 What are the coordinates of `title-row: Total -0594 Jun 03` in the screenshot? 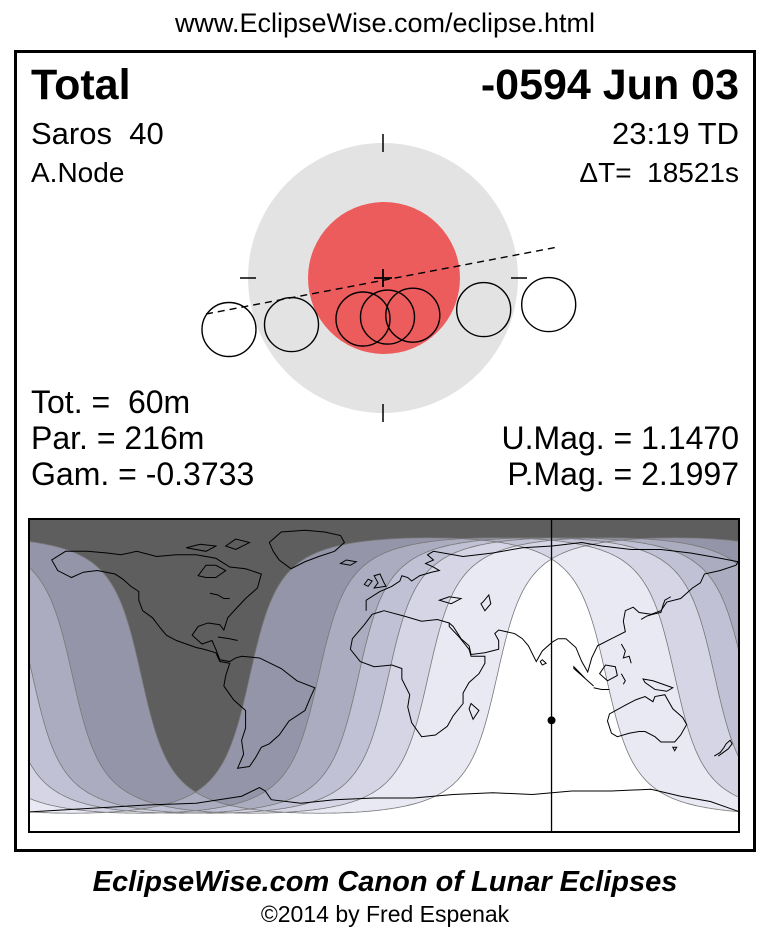 It's located at (385, 85).